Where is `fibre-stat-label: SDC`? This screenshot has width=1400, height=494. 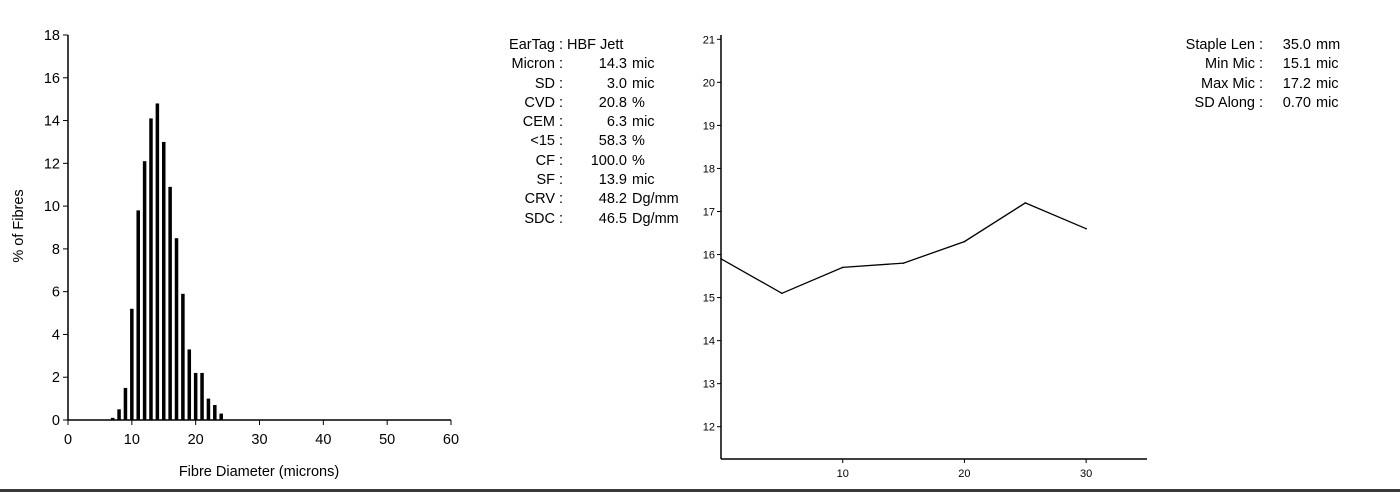 fibre-stat-label: SDC is located at coordinates (539, 218).